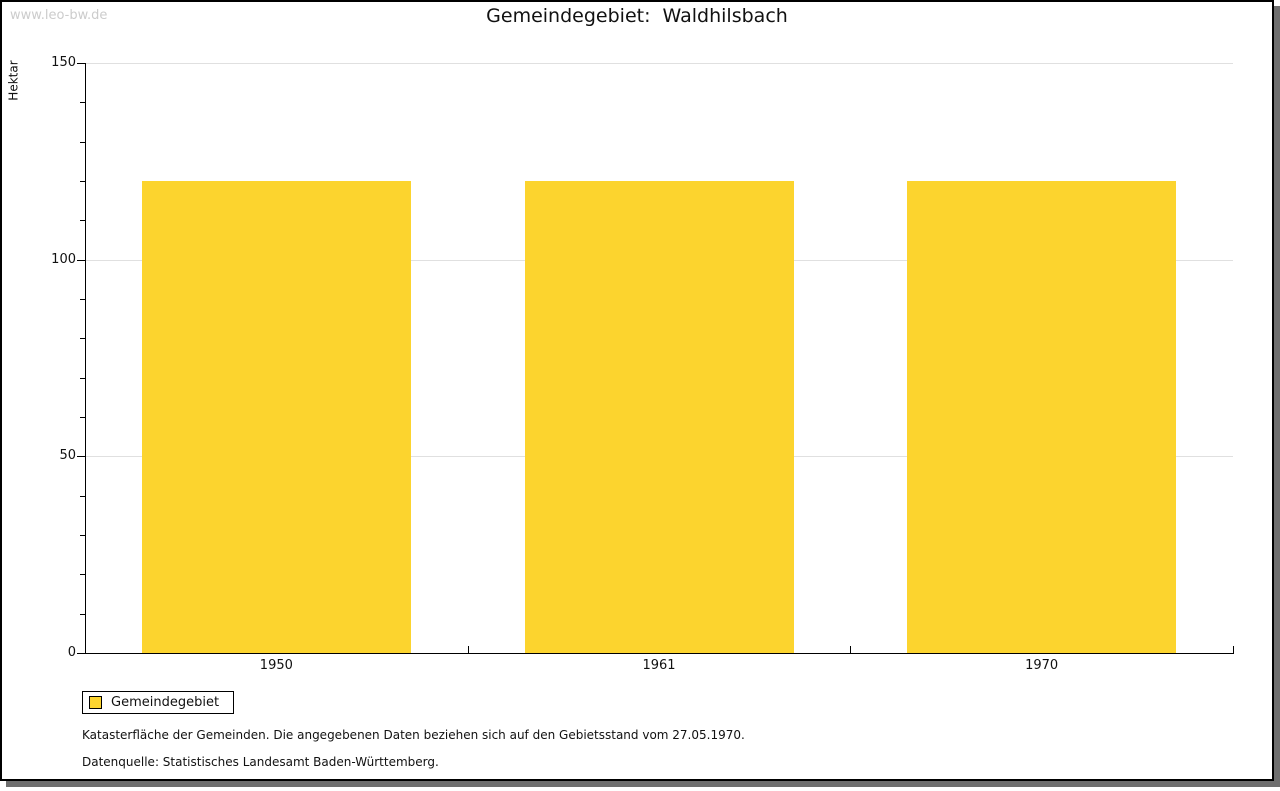 The height and width of the screenshot is (791, 1280). What do you see at coordinates (63, 62) in the screenshot?
I see `y-tick-label: 150` at bounding box center [63, 62].